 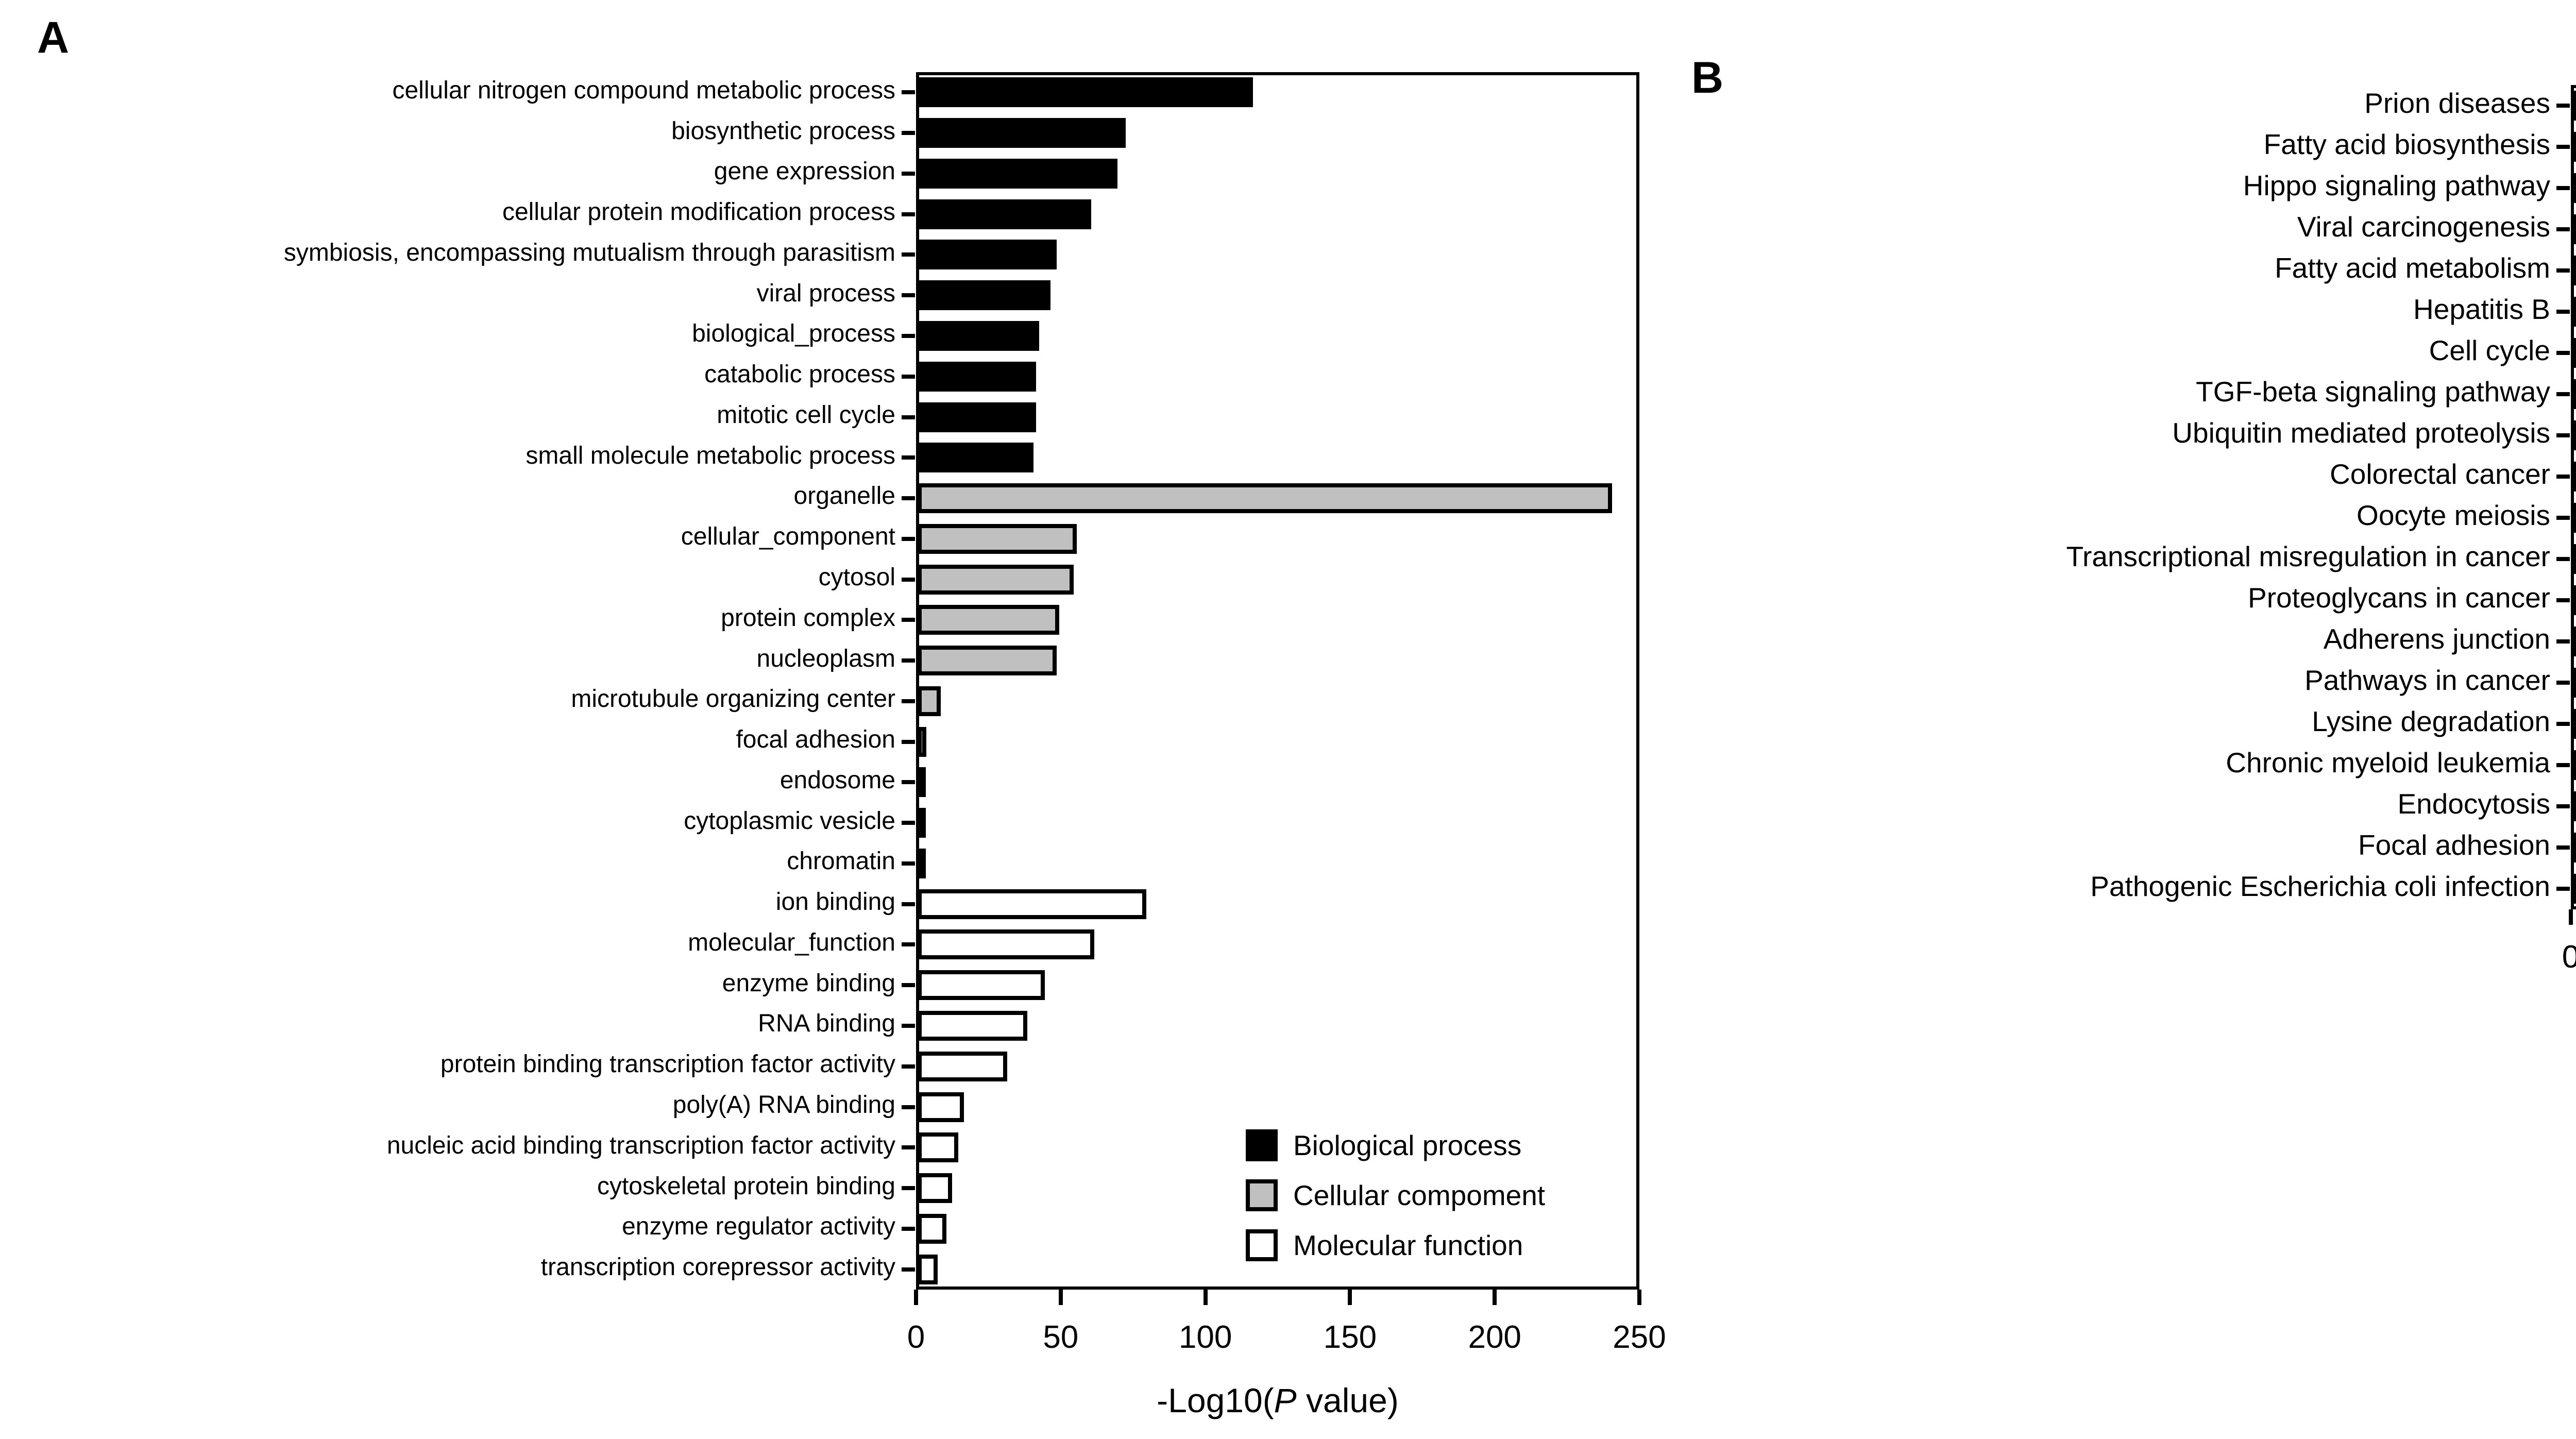 I want to click on panel-a-xtick-label: 200, so click(x=1494, y=1337).